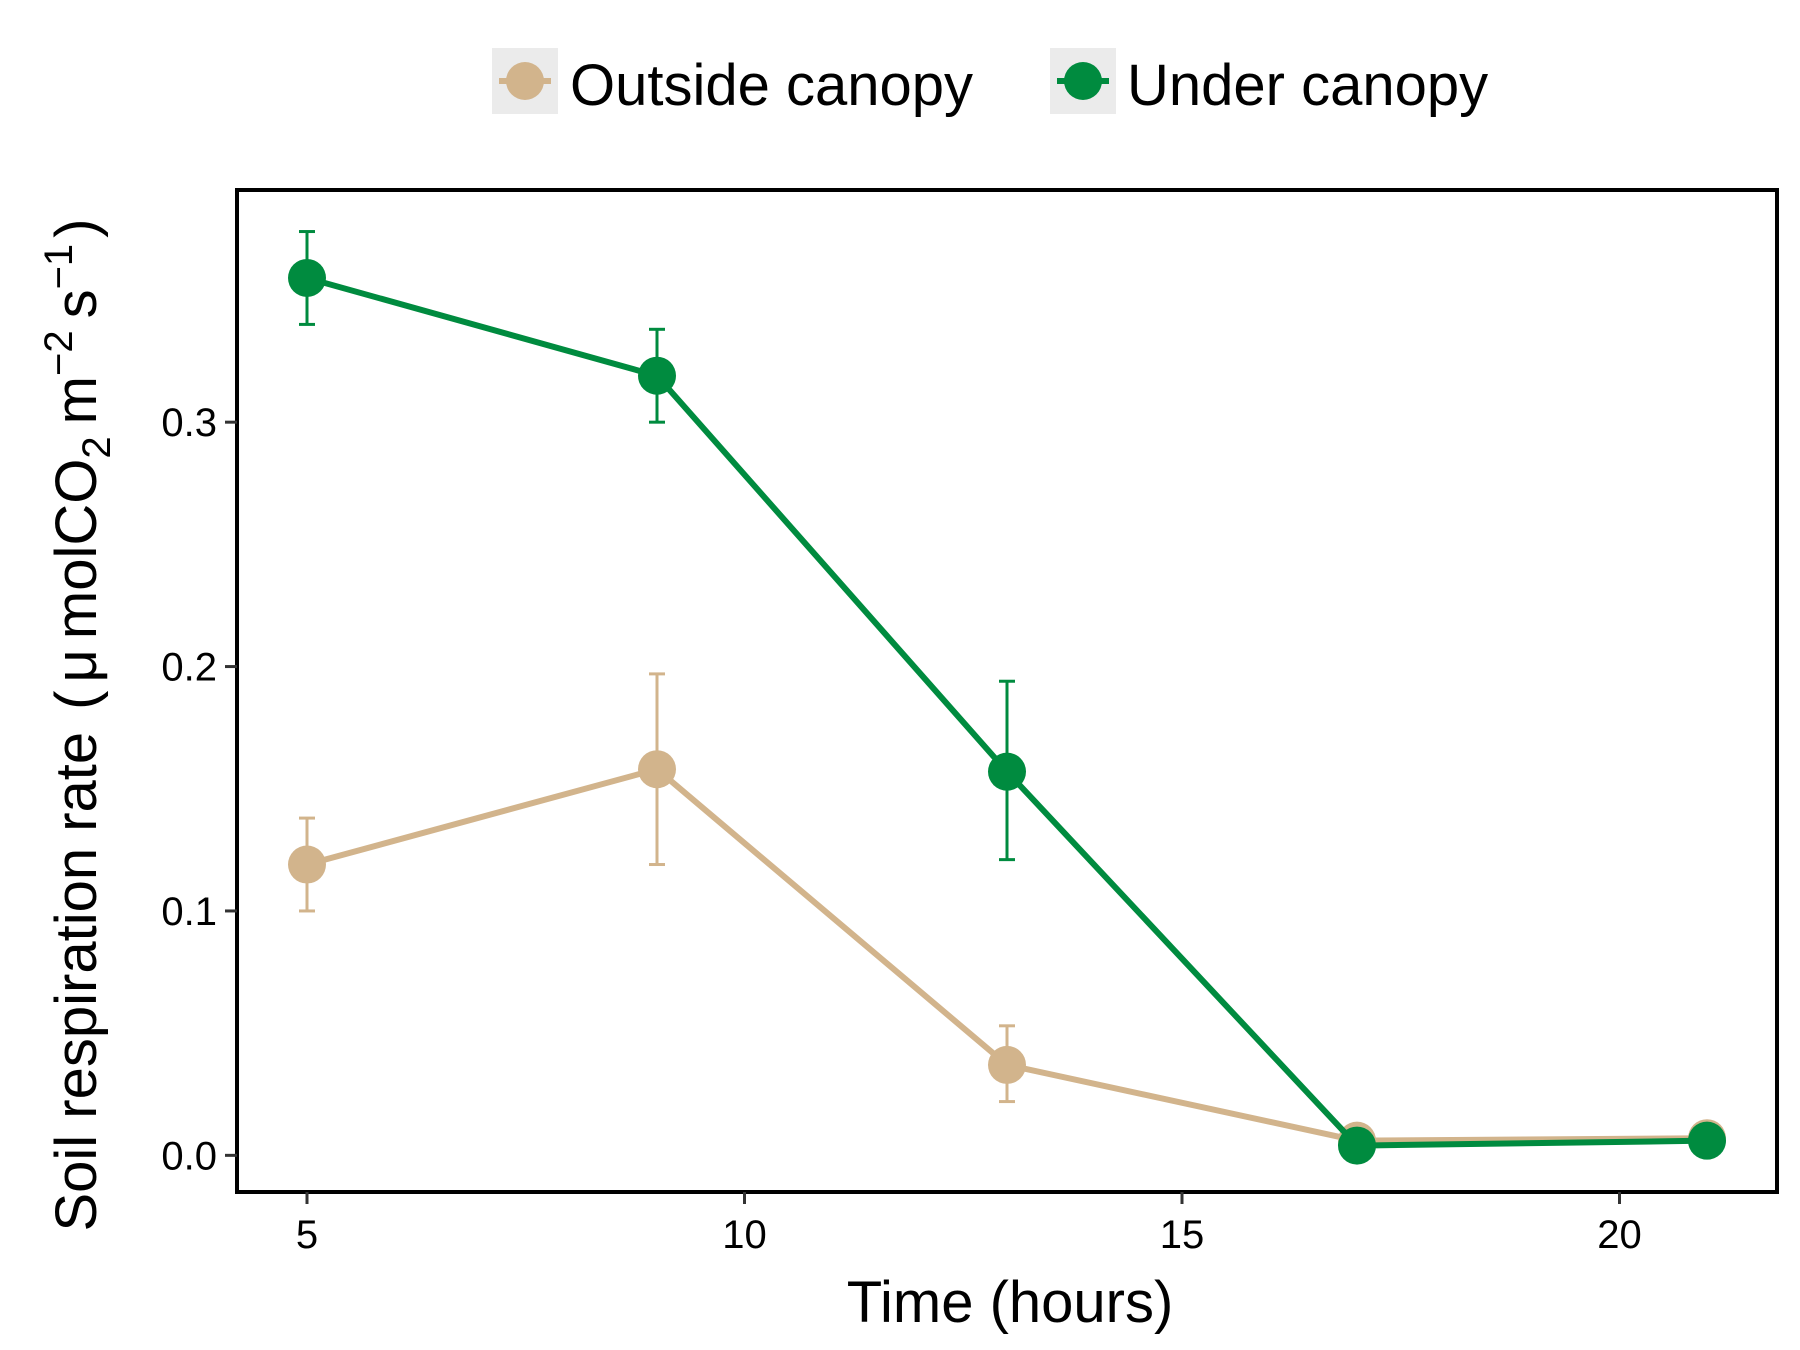 The width and height of the screenshot is (1800, 1350). I want to click on y-axis-title-s-exp: −1, so click(59, 267).